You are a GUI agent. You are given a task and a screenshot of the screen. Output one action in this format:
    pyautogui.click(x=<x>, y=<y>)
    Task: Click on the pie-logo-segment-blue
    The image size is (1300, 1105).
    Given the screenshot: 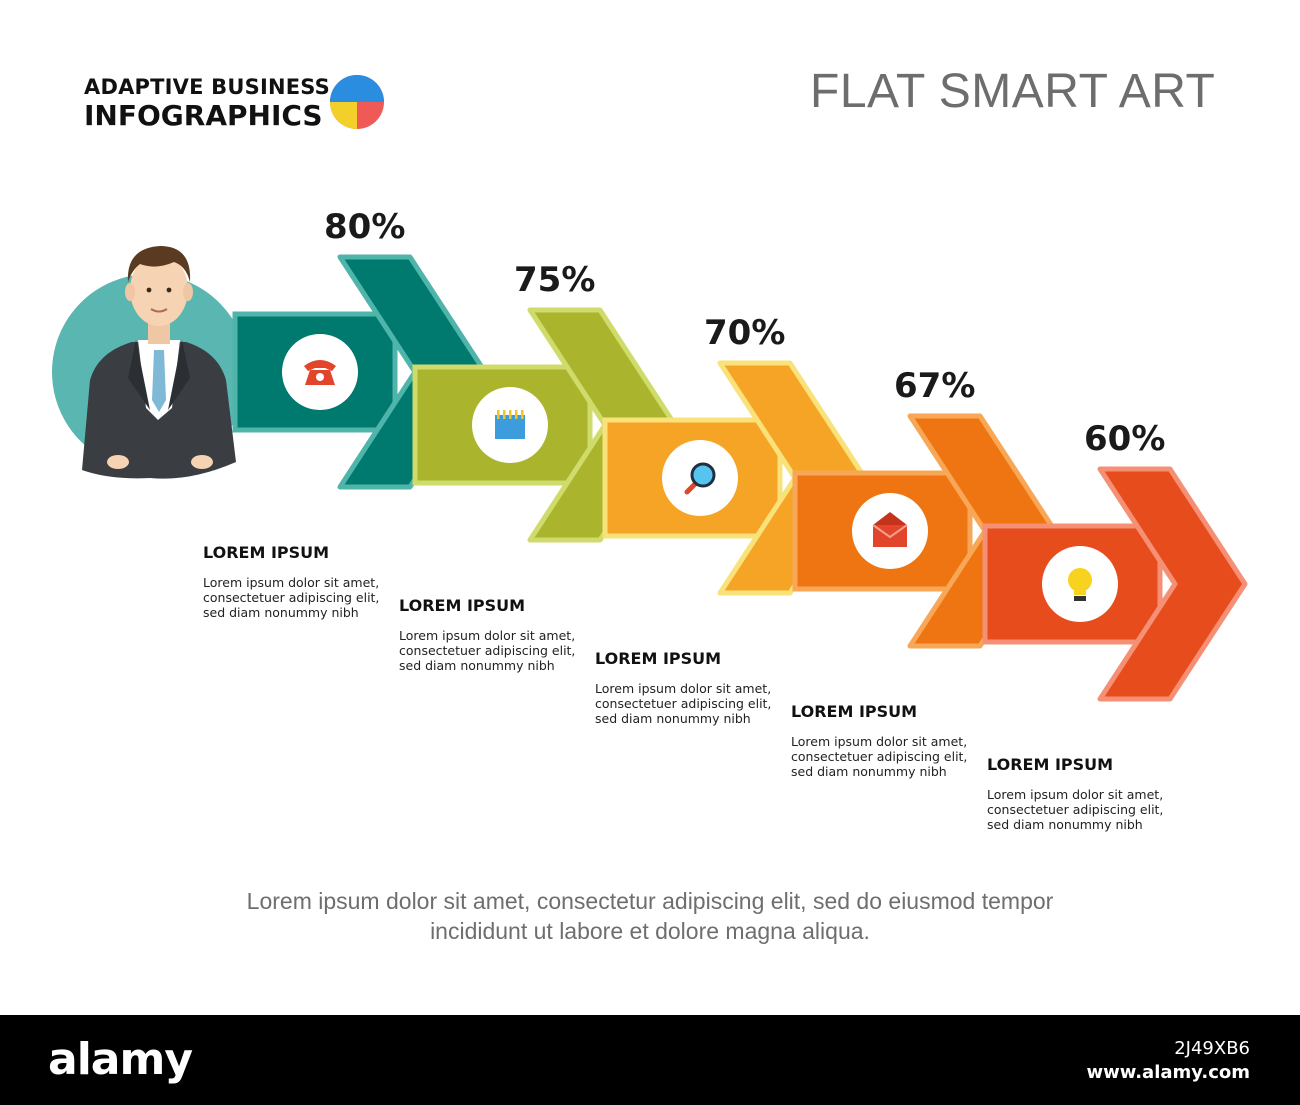 What is the action you would take?
    pyautogui.click(x=357, y=88)
    